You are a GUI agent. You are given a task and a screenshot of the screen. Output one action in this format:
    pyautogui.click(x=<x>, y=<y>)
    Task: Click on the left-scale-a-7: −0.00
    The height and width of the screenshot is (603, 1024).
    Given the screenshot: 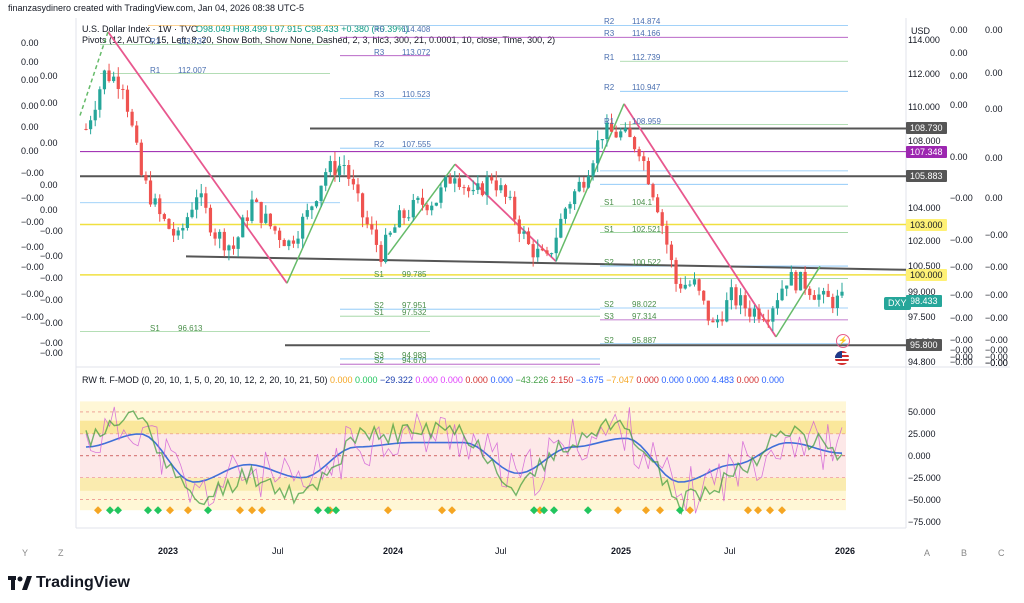 What is the action you would take?
    pyautogui.click(x=32, y=198)
    